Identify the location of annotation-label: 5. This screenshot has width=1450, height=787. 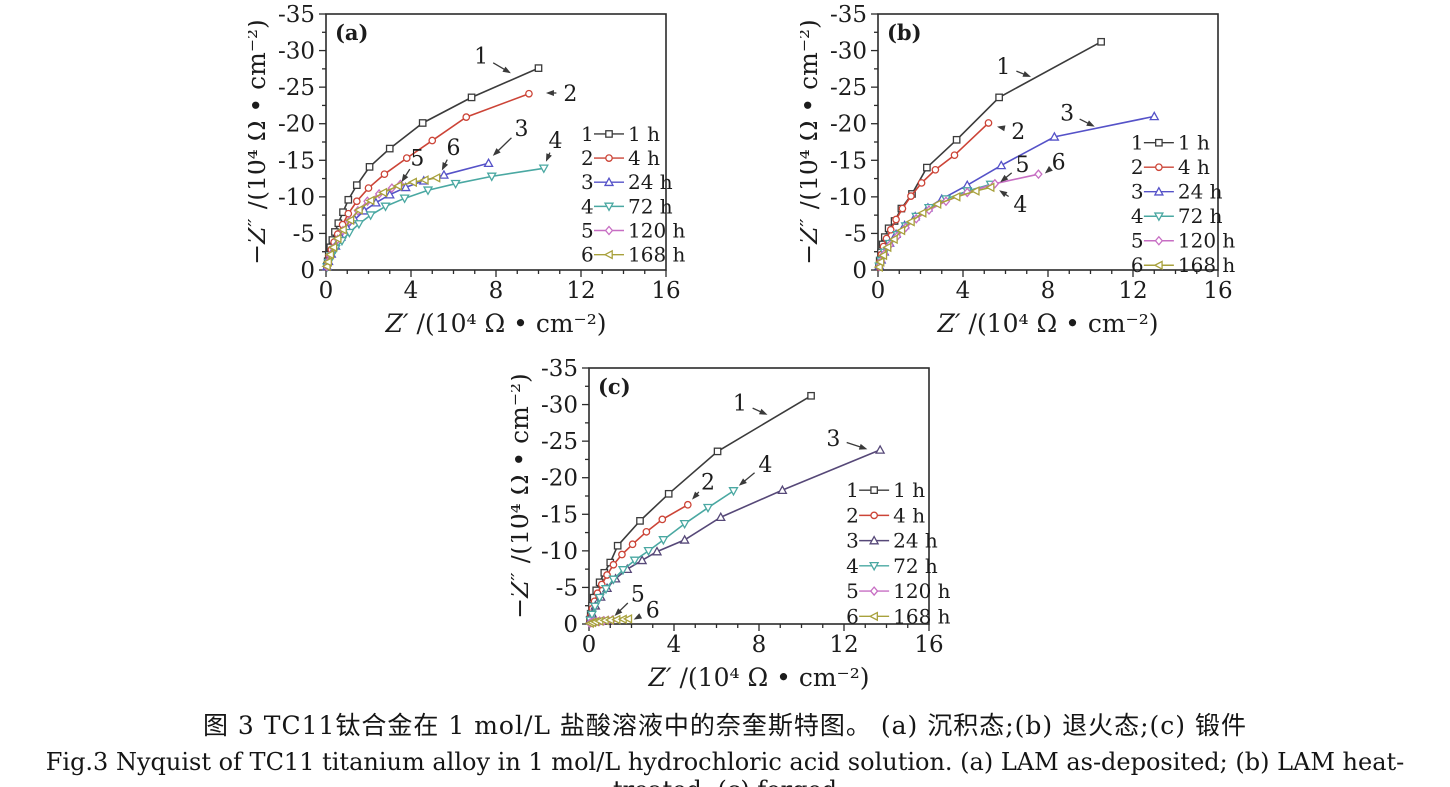
(417, 158).